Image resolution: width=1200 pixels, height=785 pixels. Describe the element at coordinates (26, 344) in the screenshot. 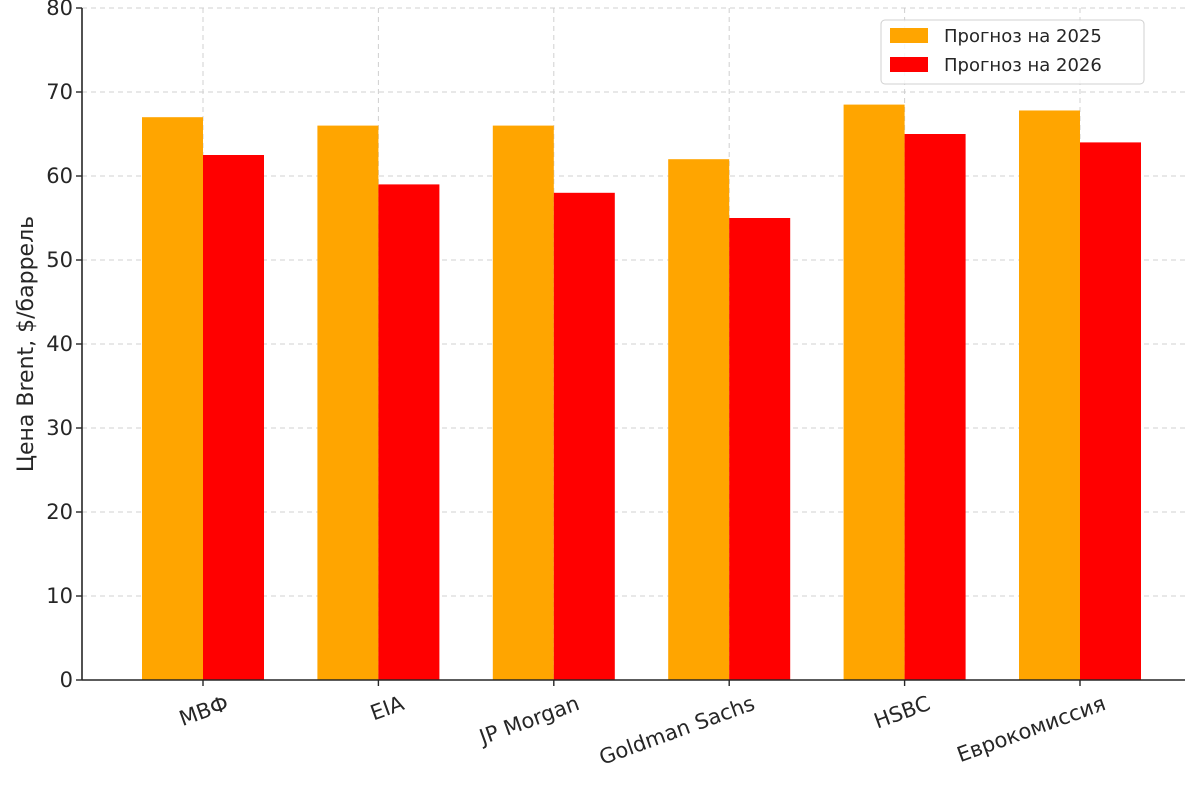

I see `y-axis-title: Цена Brent, $/баррель` at that location.